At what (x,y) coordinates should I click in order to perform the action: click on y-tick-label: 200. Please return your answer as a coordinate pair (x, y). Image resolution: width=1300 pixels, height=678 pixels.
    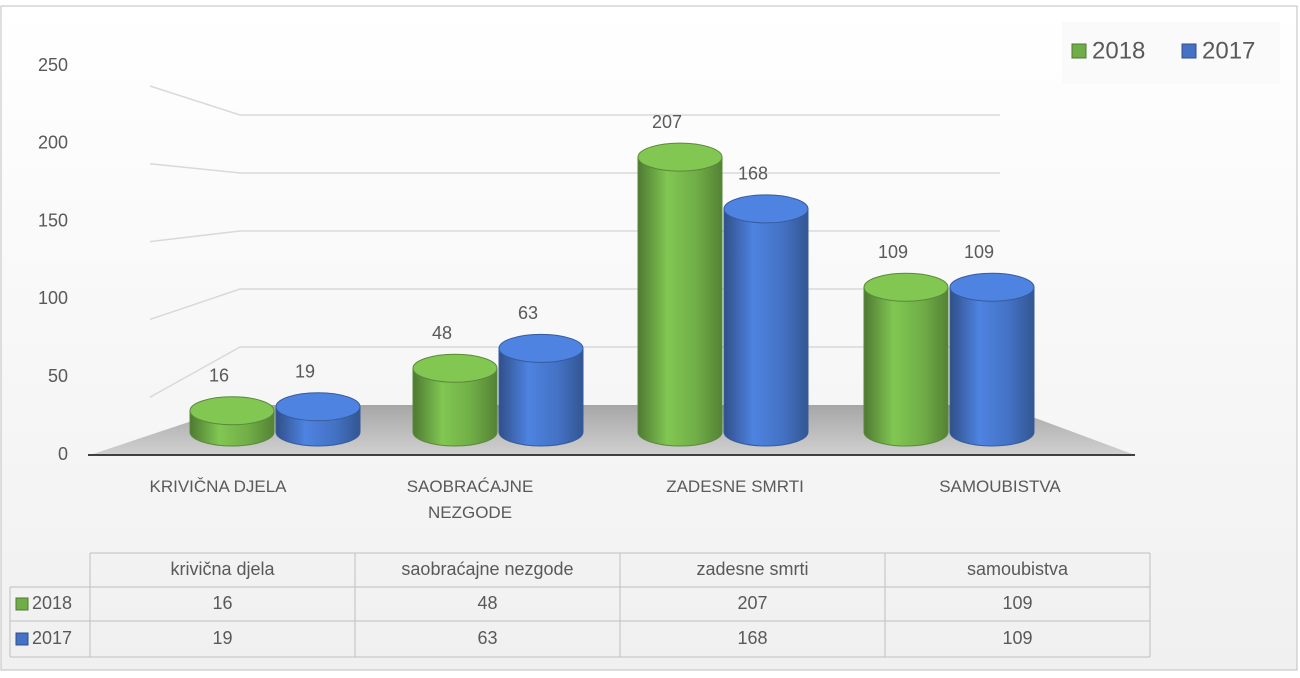
    Looking at the image, I should click on (53, 143).